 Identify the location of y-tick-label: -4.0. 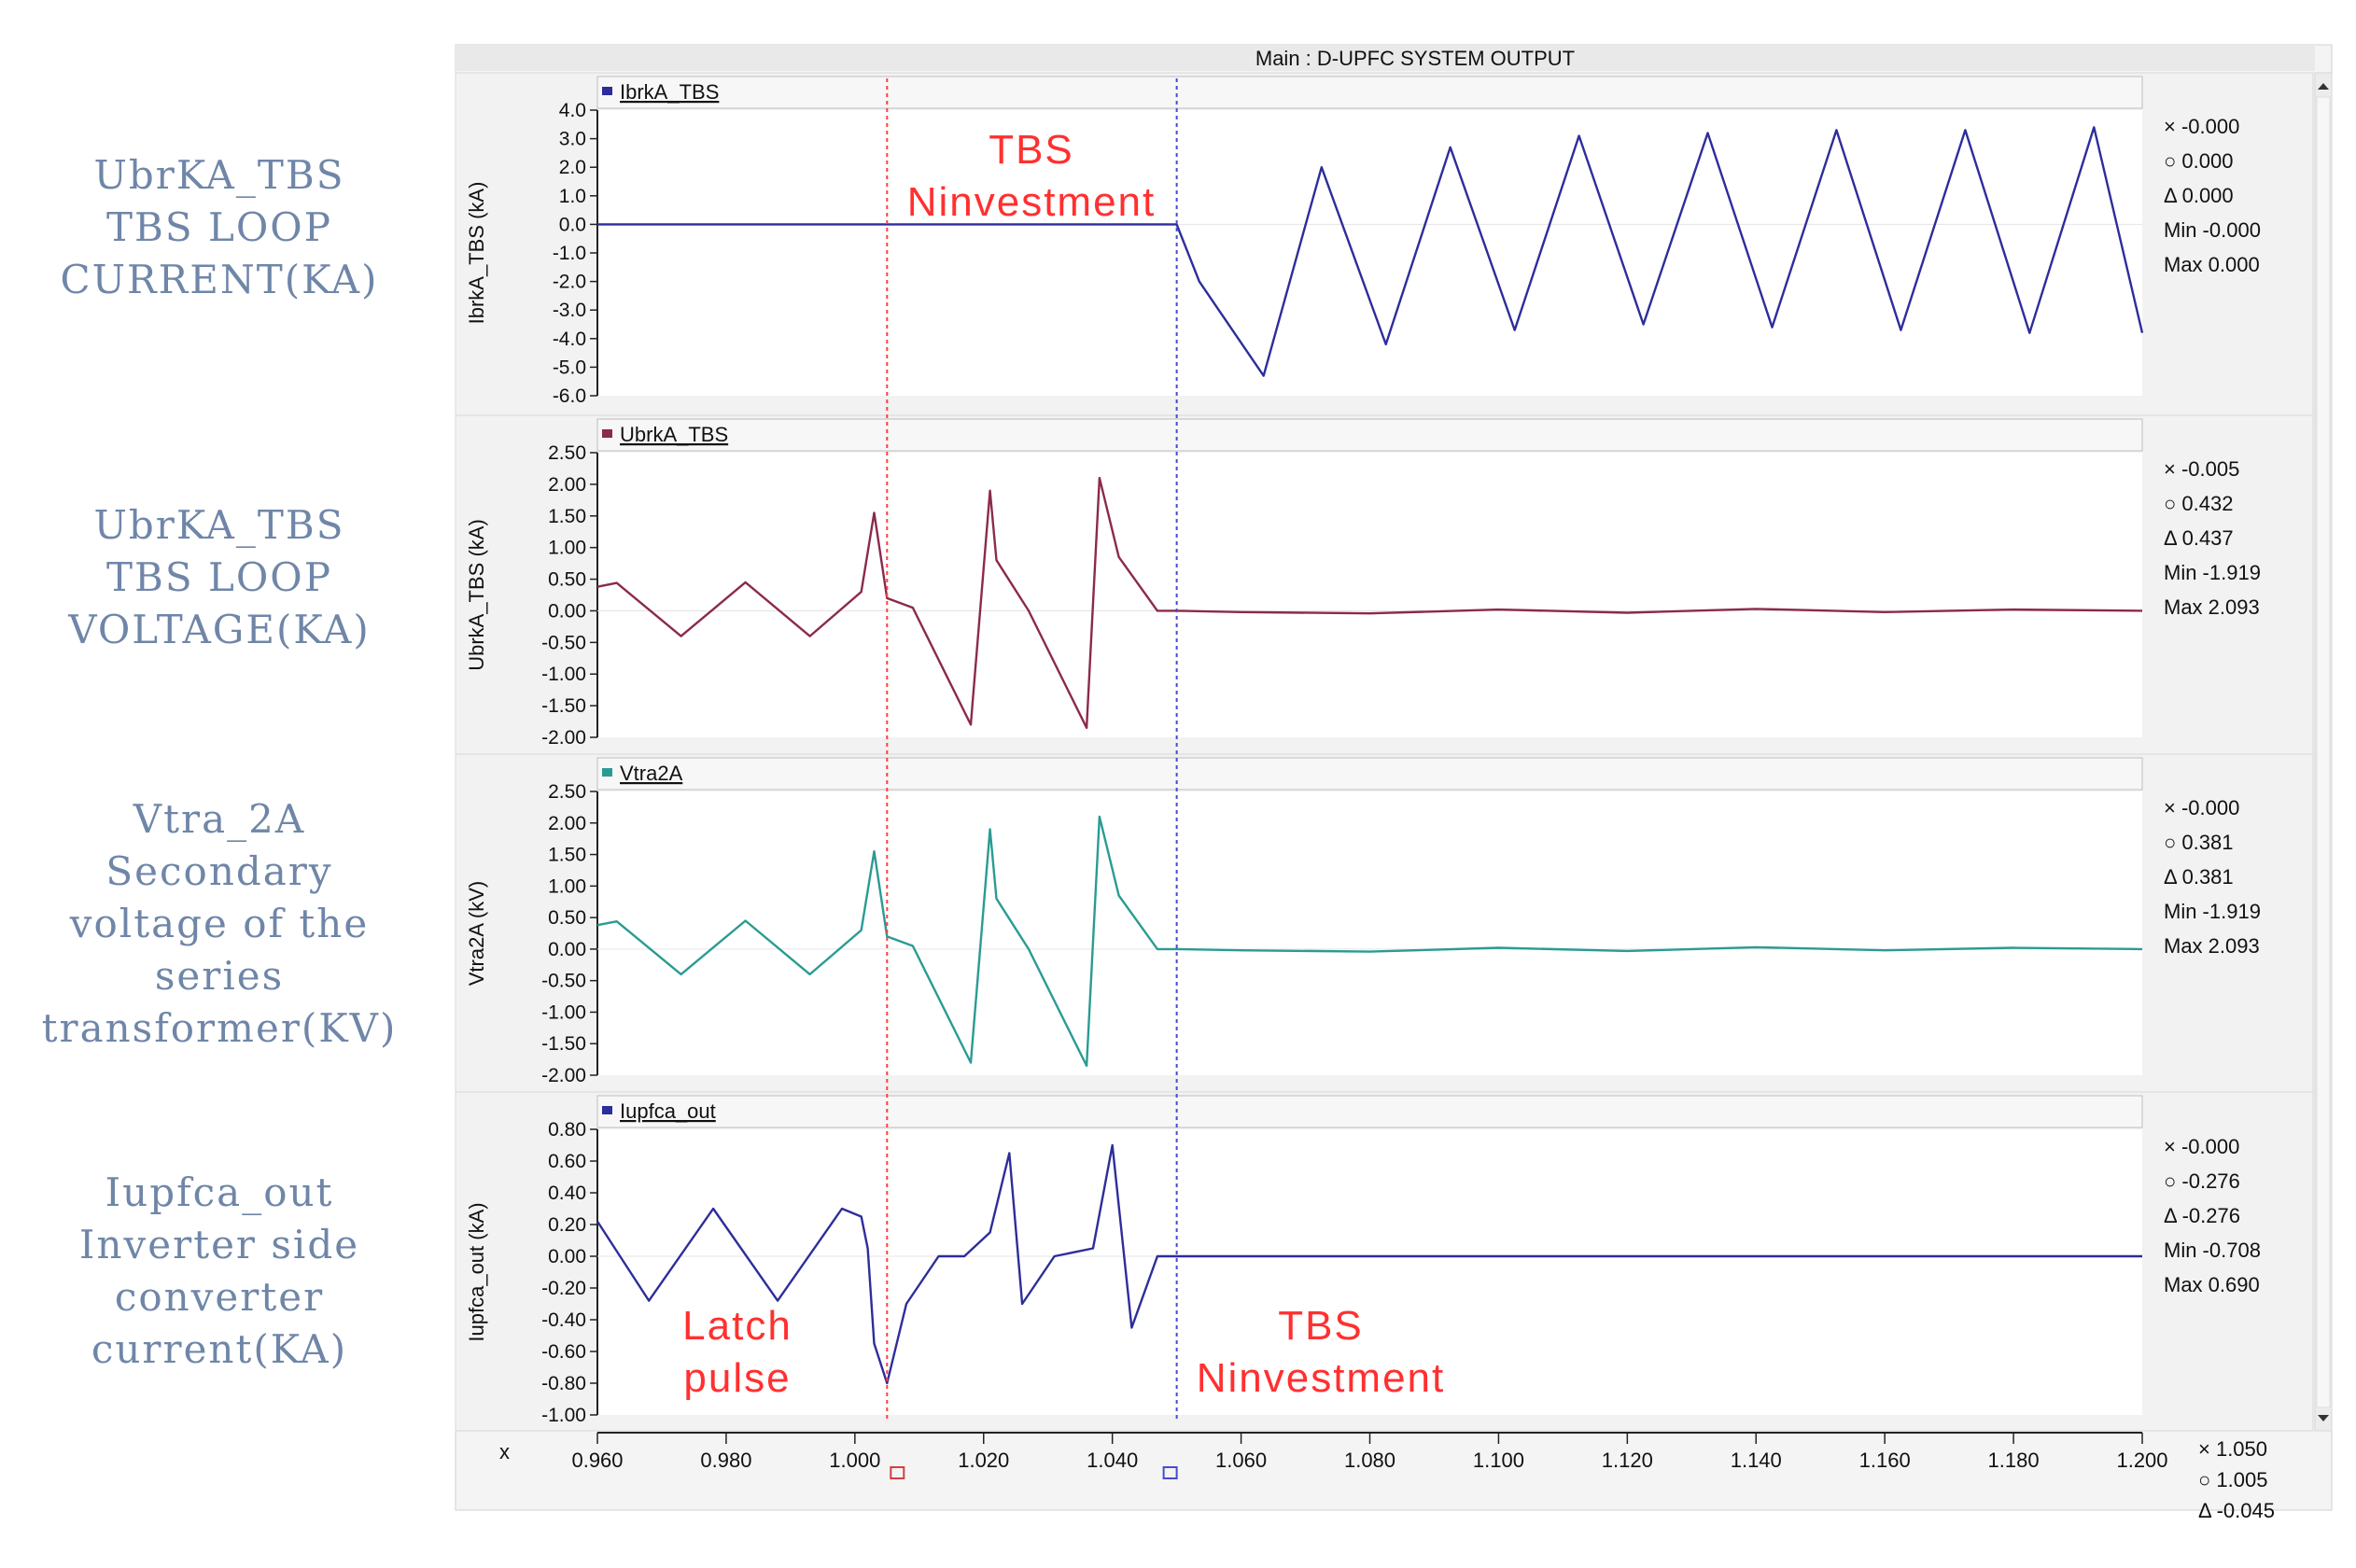
(569, 339).